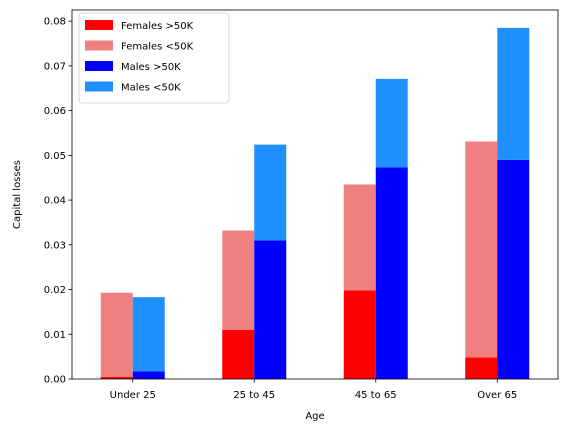 This screenshot has height=432, width=576. Describe the element at coordinates (55, 66) in the screenshot. I see `y-tick-label-7: 0.07` at that location.